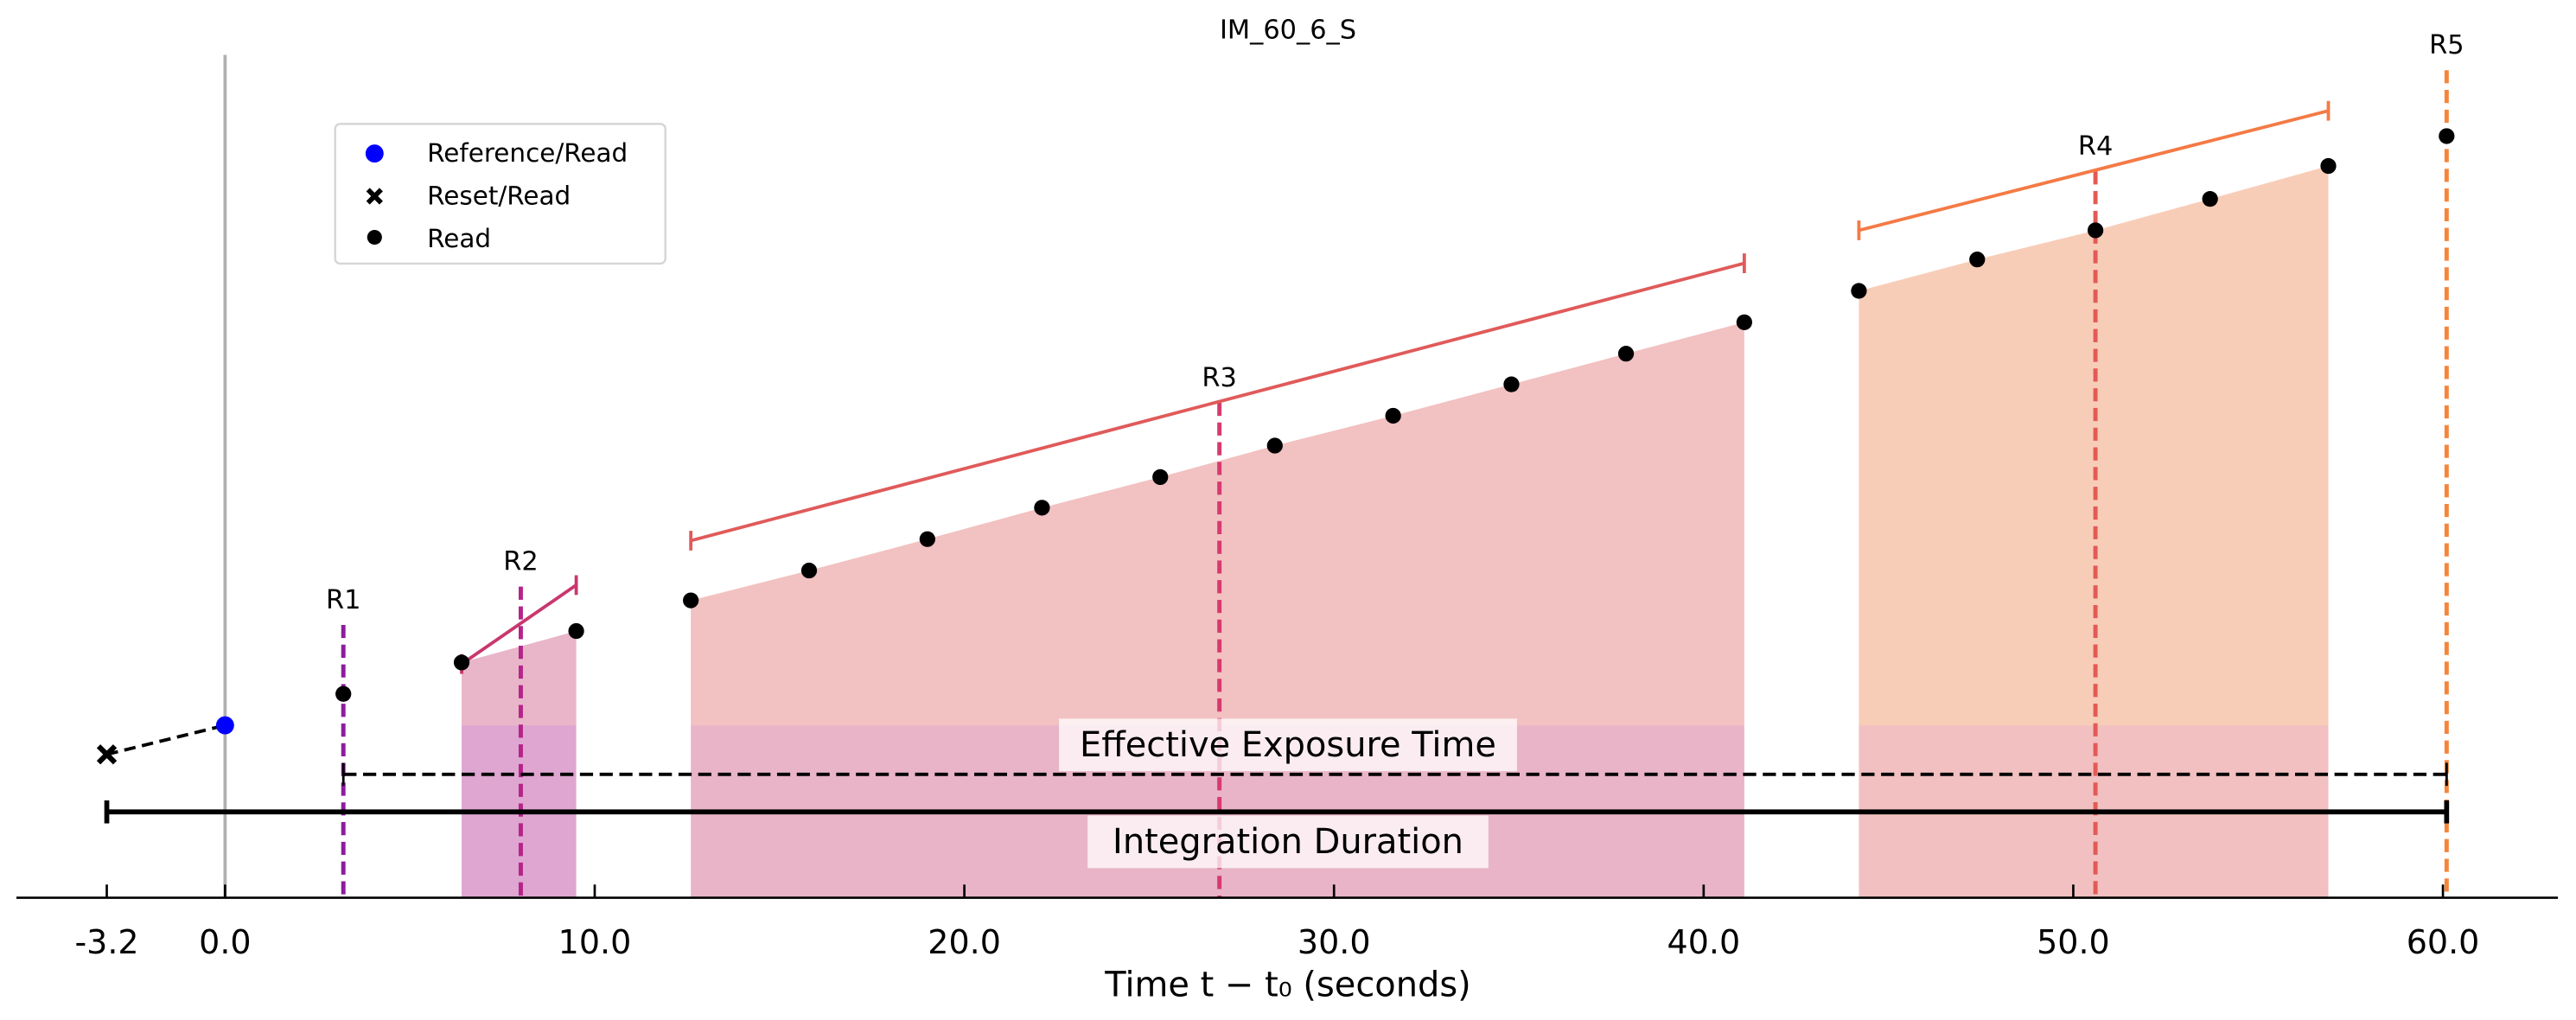 Image resolution: width=2576 pixels, height=1020 pixels. I want to click on x-axis: -3.2 0.0 10.0 20.0 30.0 40.0 50.0 60.0, so click(1287, 923).